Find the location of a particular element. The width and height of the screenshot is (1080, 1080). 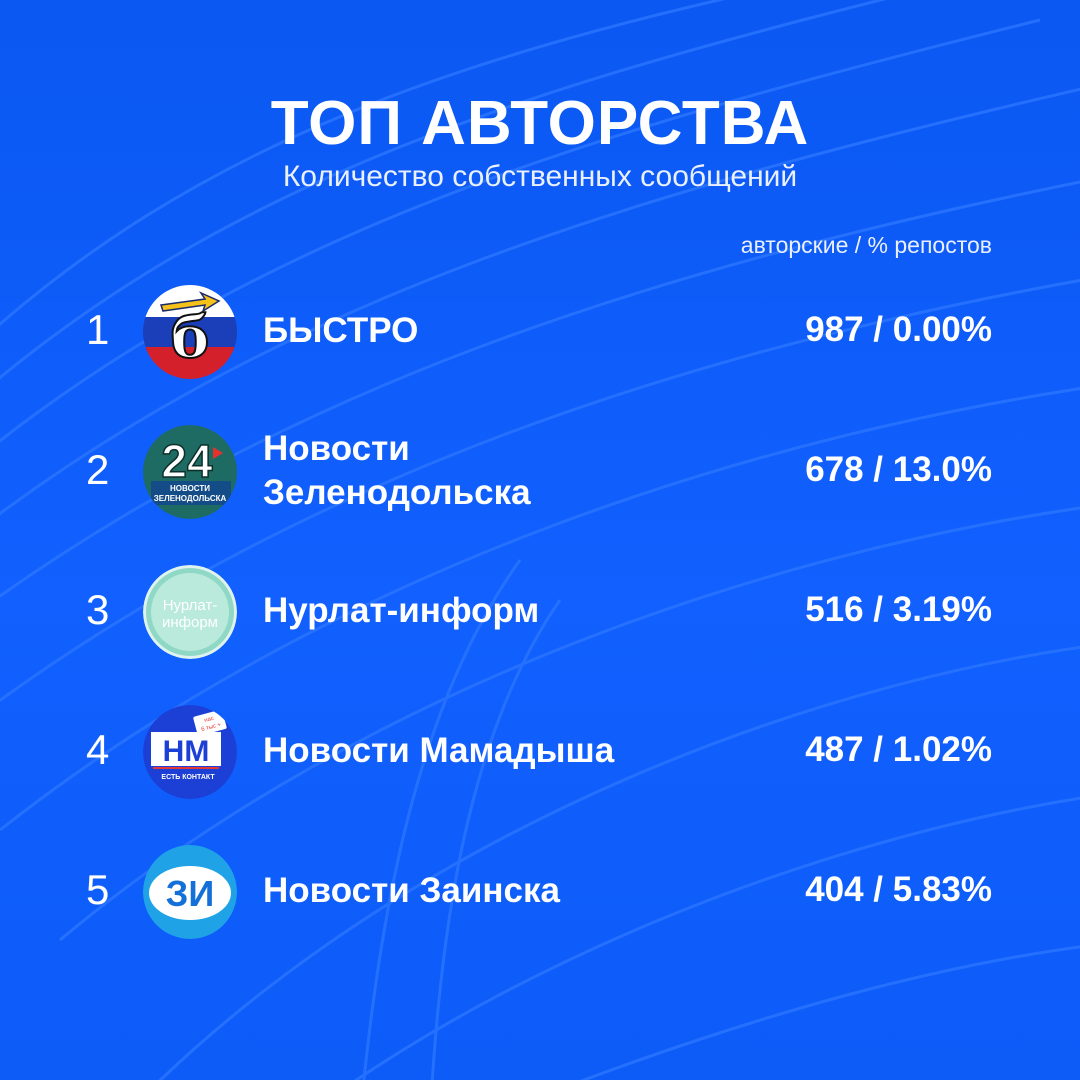

svg-text: 6 тыс + is located at coordinates (212, 727).